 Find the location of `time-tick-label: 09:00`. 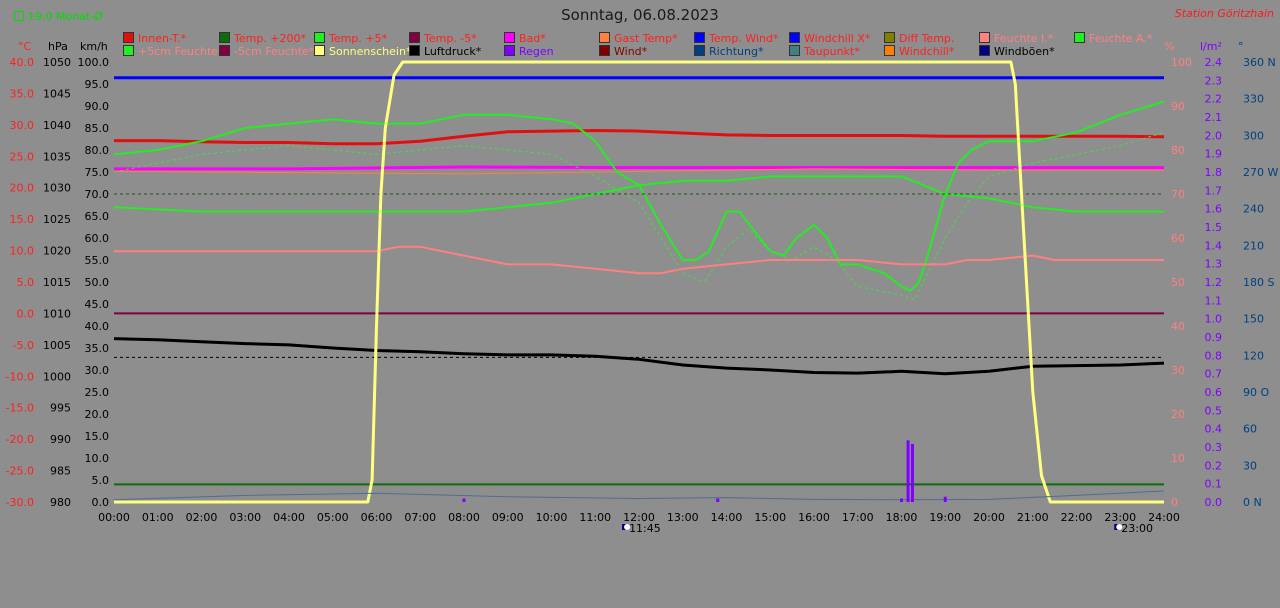

time-tick-label: 09:00 is located at coordinates (508, 517).